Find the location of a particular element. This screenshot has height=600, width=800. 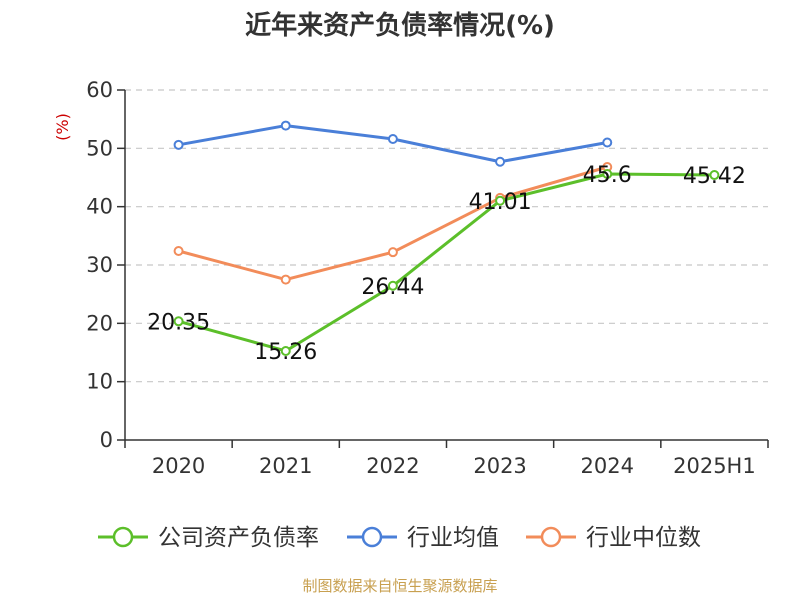

data-label: 15.26 is located at coordinates (285, 352).